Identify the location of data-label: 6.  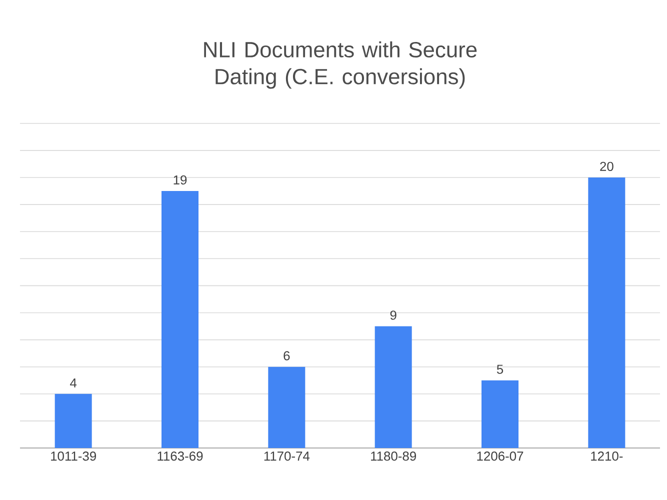
(287, 355).